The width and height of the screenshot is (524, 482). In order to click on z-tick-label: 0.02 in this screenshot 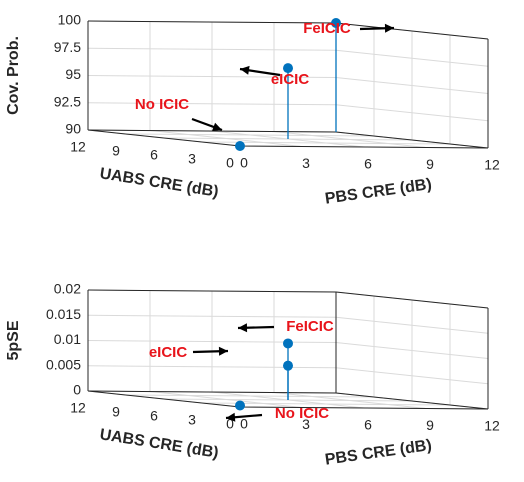, I will do `click(67, 289)`.